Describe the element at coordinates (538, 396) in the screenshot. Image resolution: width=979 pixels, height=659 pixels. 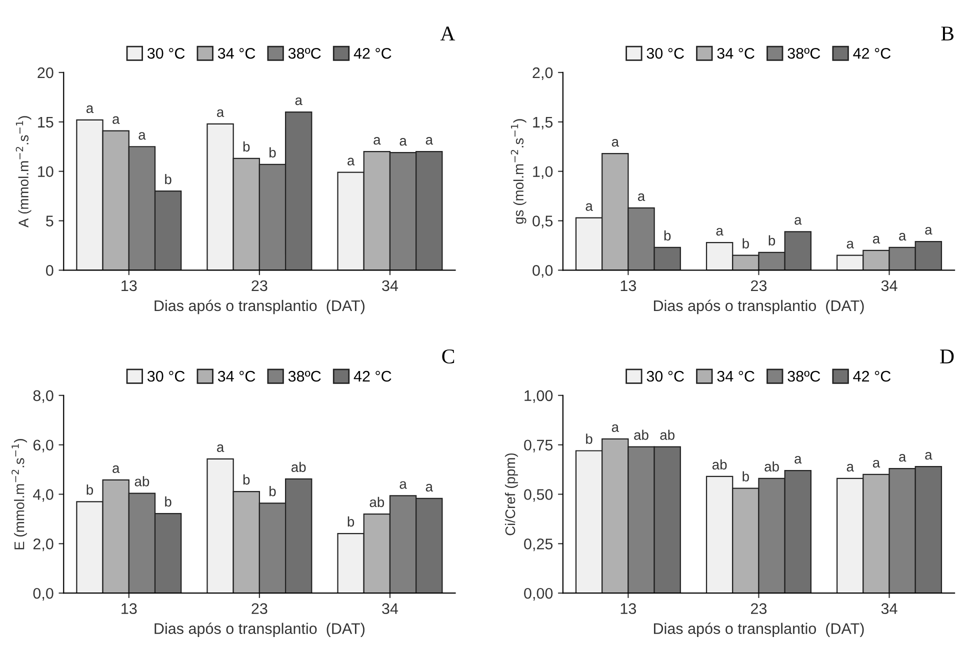
I see `y-tick-label: 1,00` at that location.